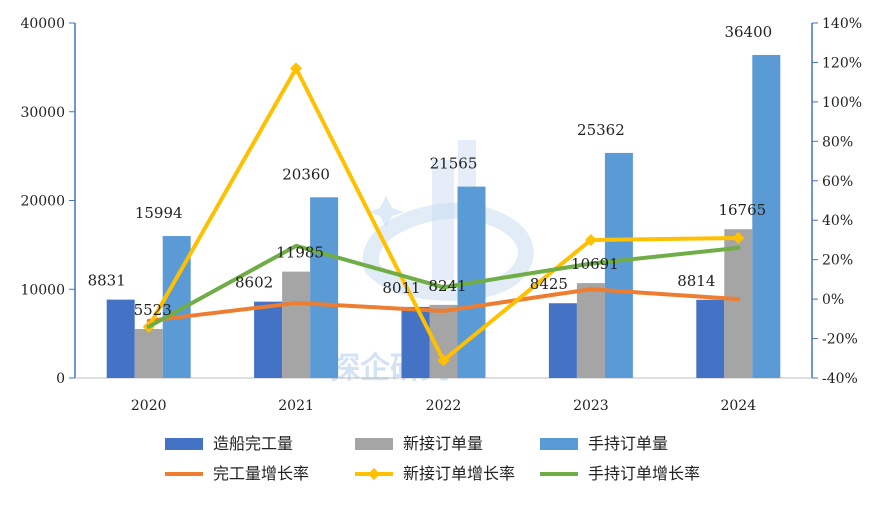 The height and width of the screenshot is (505, 877). What do you see at coordinates (149, 406) in the screenshot?
I see `x-tick-label: 2020` at bounding box center [149, 406].